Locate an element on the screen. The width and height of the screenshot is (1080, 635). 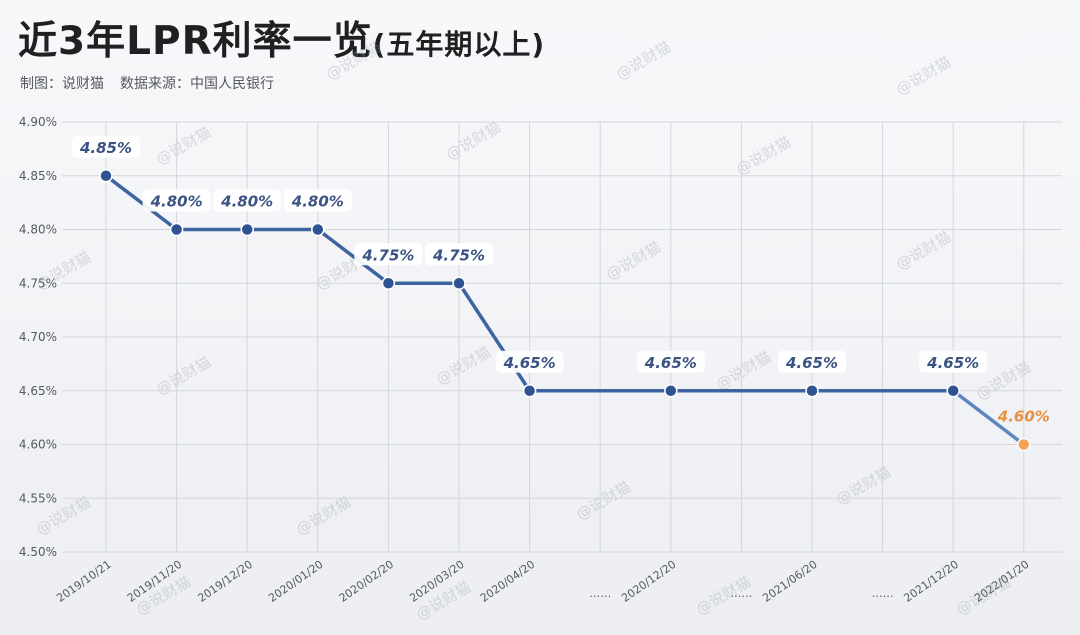
x-tick-label: 2019/12/20 is located at coordinates (225, 581).